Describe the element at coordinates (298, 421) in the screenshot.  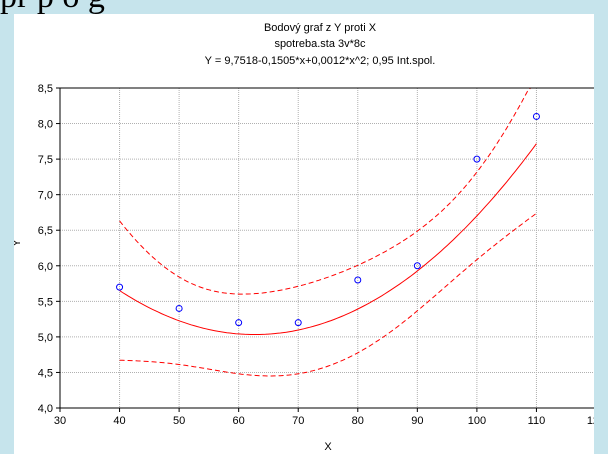
I see `x-tick-label: 70` at that location.